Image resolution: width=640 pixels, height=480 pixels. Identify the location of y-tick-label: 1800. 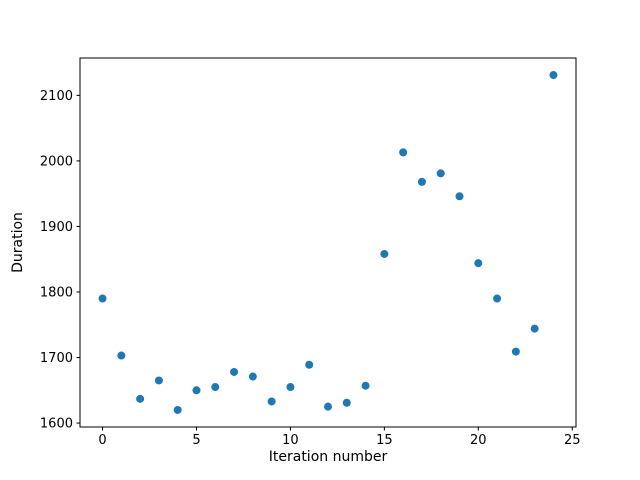
(56, 292).